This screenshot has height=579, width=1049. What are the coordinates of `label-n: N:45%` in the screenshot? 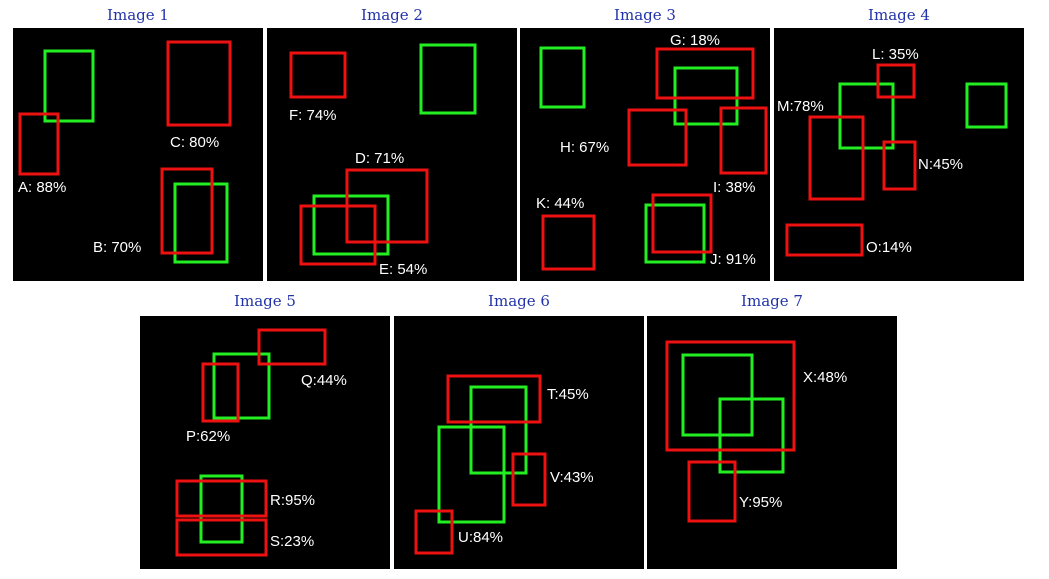 It's located at (940, 164).